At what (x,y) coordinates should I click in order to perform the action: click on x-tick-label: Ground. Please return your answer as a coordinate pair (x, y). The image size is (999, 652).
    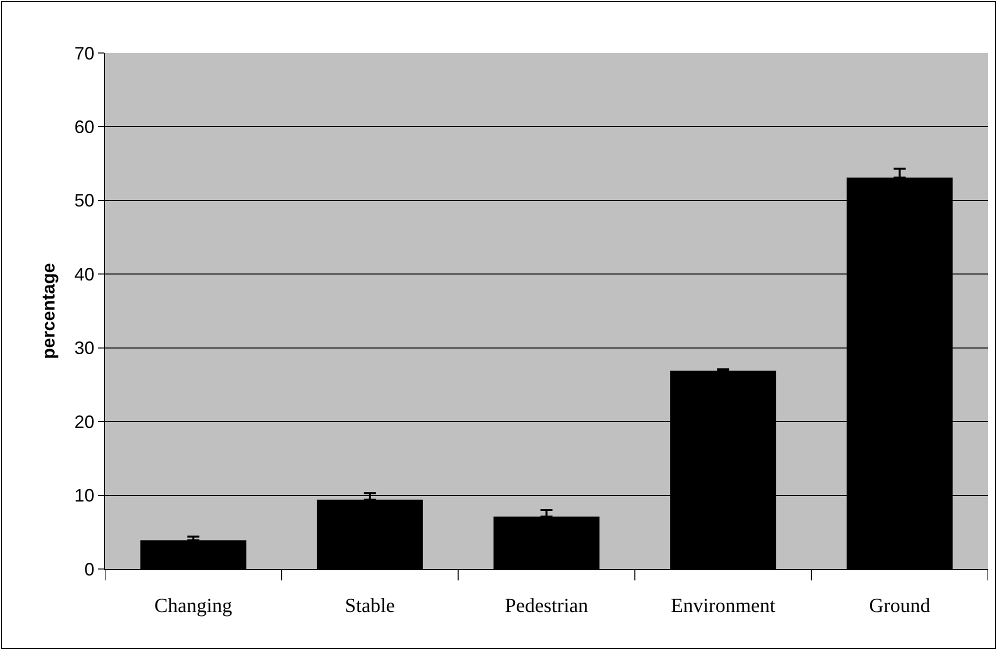
    Looking at the image, I should click on (899, 606).